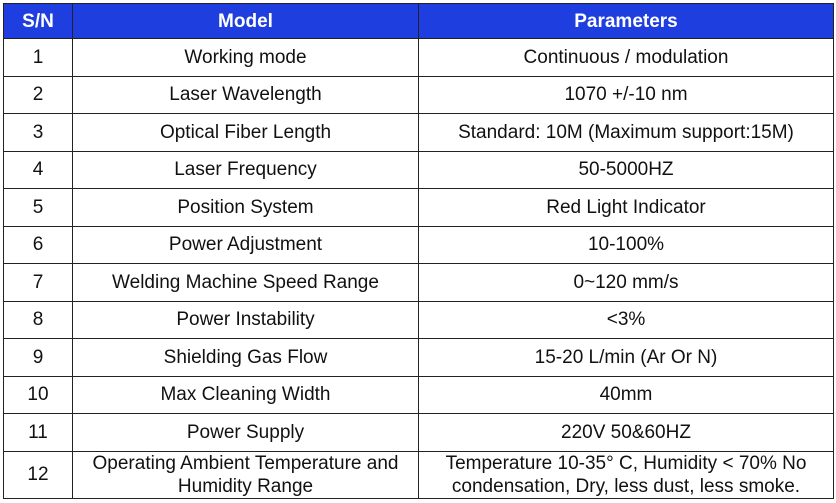 This screenshot has width=836, height=503. What do you see at coordinates (245, 94) in the screenshot?
I see `cell-model: Laser Wavelength` at bounding box center [245, 94].